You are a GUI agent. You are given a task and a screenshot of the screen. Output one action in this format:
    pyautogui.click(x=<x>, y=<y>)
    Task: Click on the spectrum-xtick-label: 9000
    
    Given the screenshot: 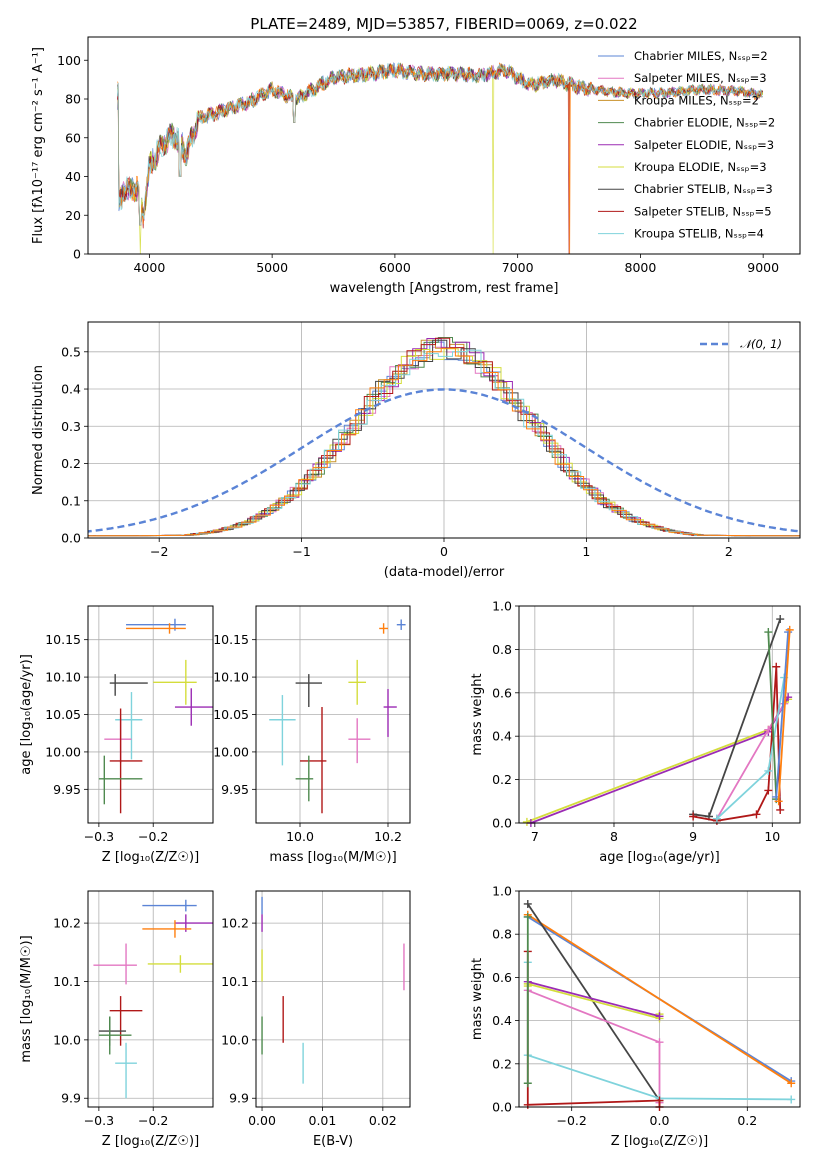 What is the action you would take?
    pyautogui.click(x=763, y=267)
    